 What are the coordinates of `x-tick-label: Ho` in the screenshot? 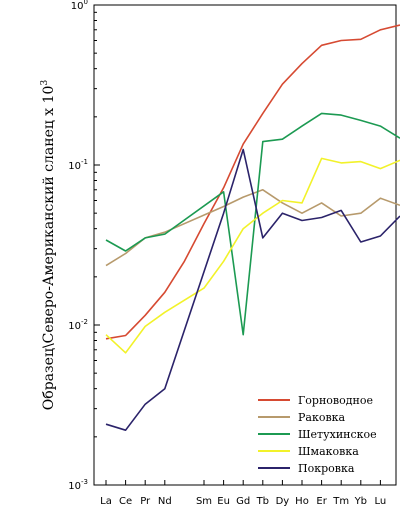 It's located at (302, 501).